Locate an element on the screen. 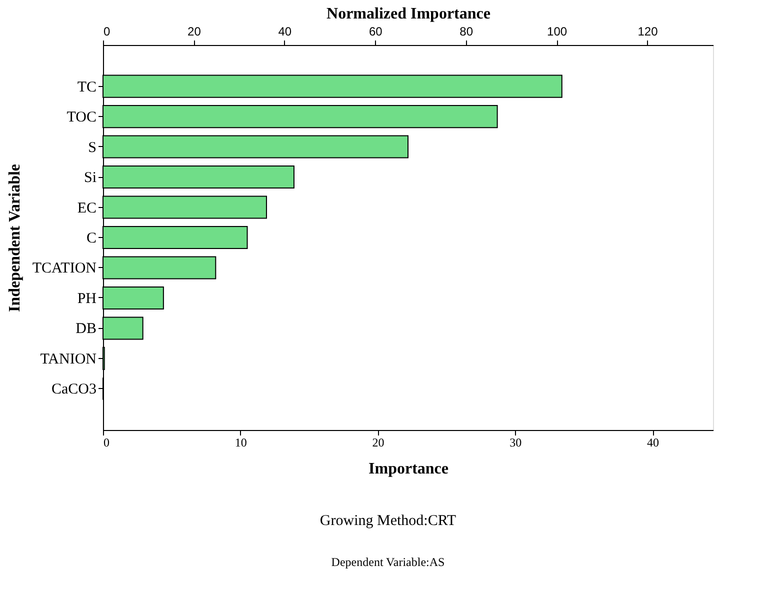  y-tick-label: DB is located at coordinates (86, 329).